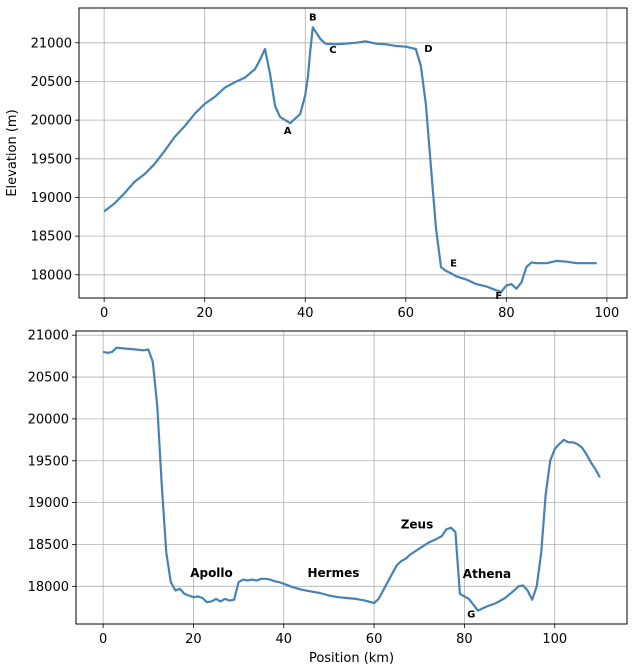 The height and width of the screenshot is (672, 636). What do you see at coordinates (417, 525) in the screenshot?
I see `annotation-zeus: Zeus` at bounding box center [417, 525].